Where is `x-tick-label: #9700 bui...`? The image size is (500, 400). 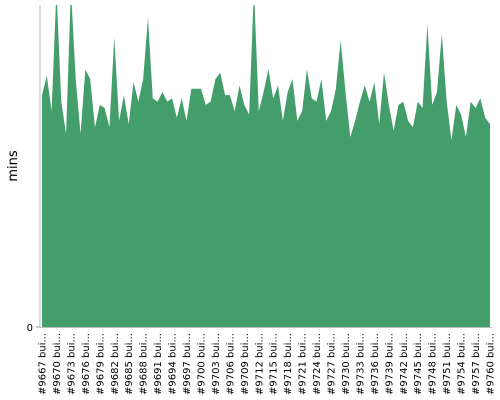 x-tick-label: #9700 bui... is located at coordinates (201, 364).